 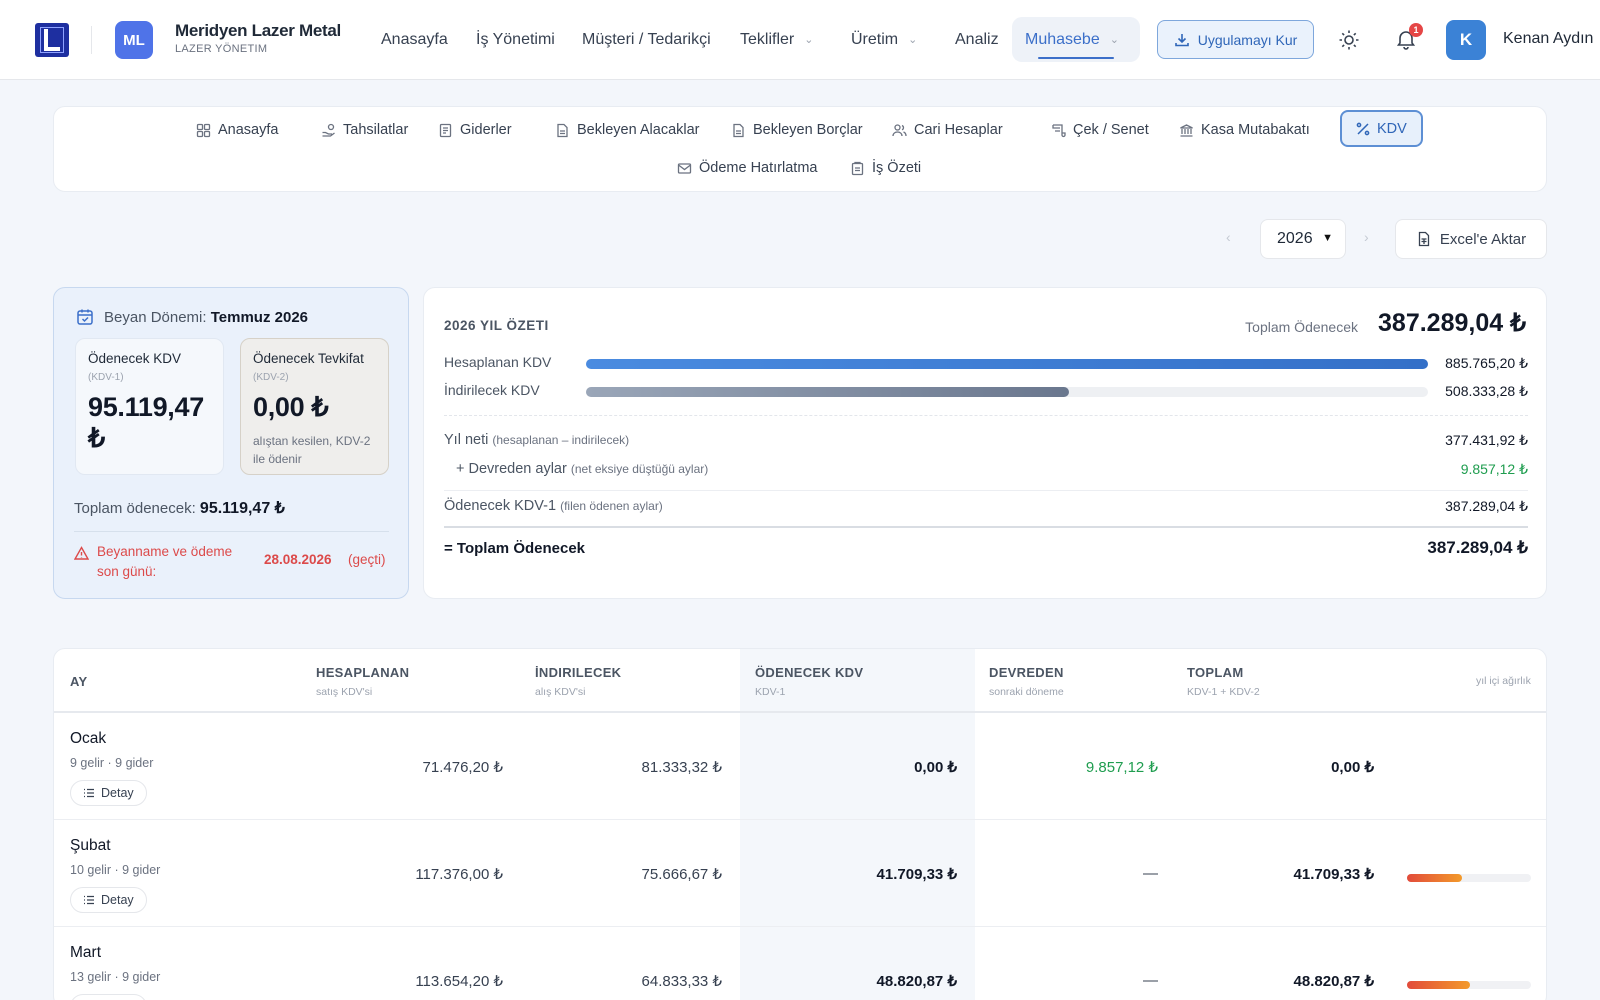 I want to click on tab-odeme-hatirlatma: Ödeme Hatırlatma, so click(x=747, y=168).